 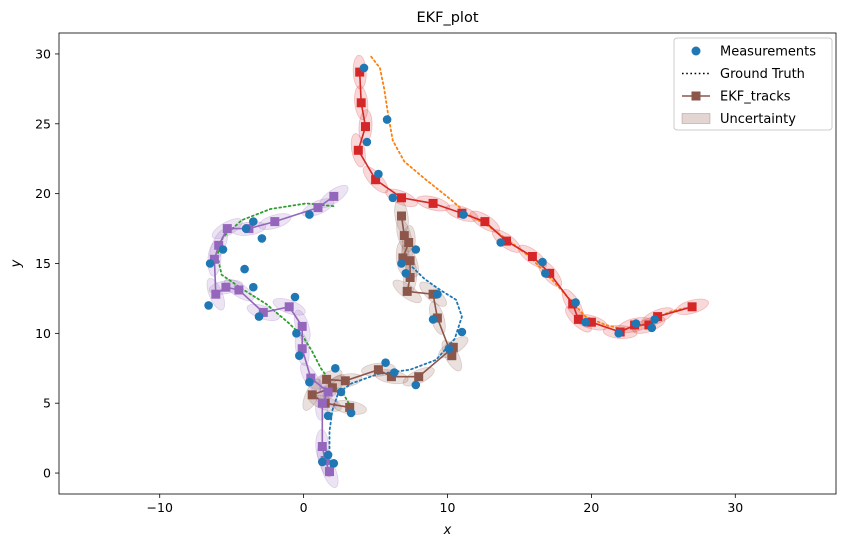 What do you see at coordinates (696, 51) in the screenshot?
I see `legend-measurements-marker` at bounding box center [696, 51].